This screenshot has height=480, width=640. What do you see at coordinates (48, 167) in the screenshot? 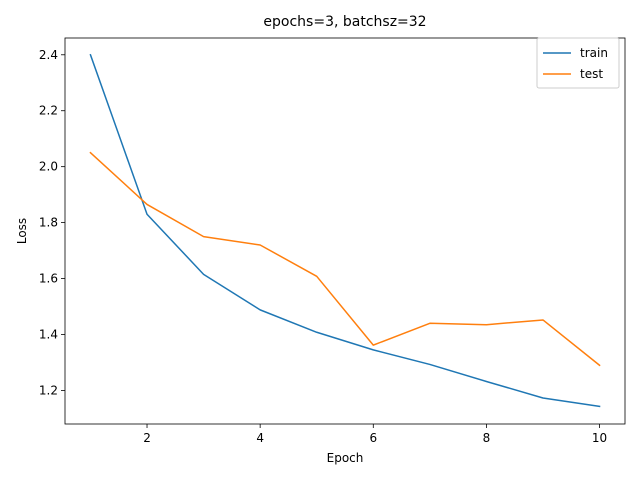
I see `y-tick-label: 2.0` at bounding box center [48, 167].